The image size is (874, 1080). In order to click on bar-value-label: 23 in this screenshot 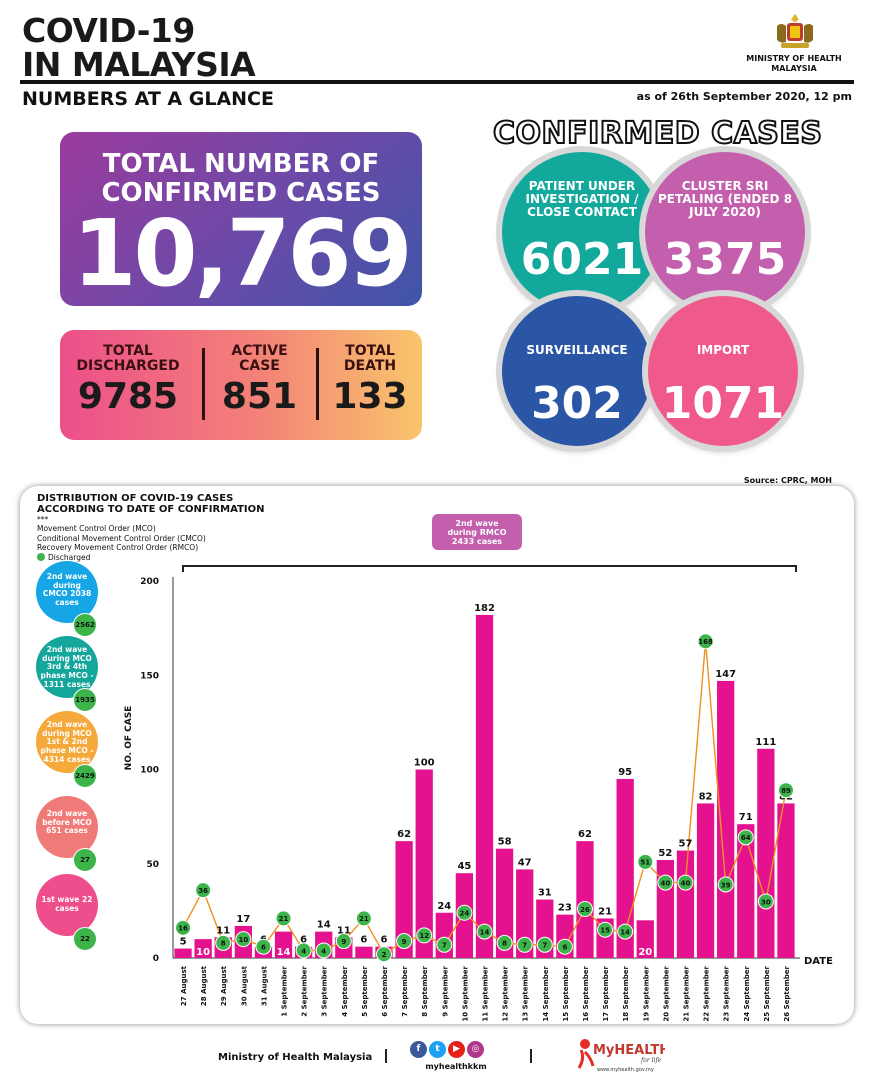, I will do `click(565, 908)`.